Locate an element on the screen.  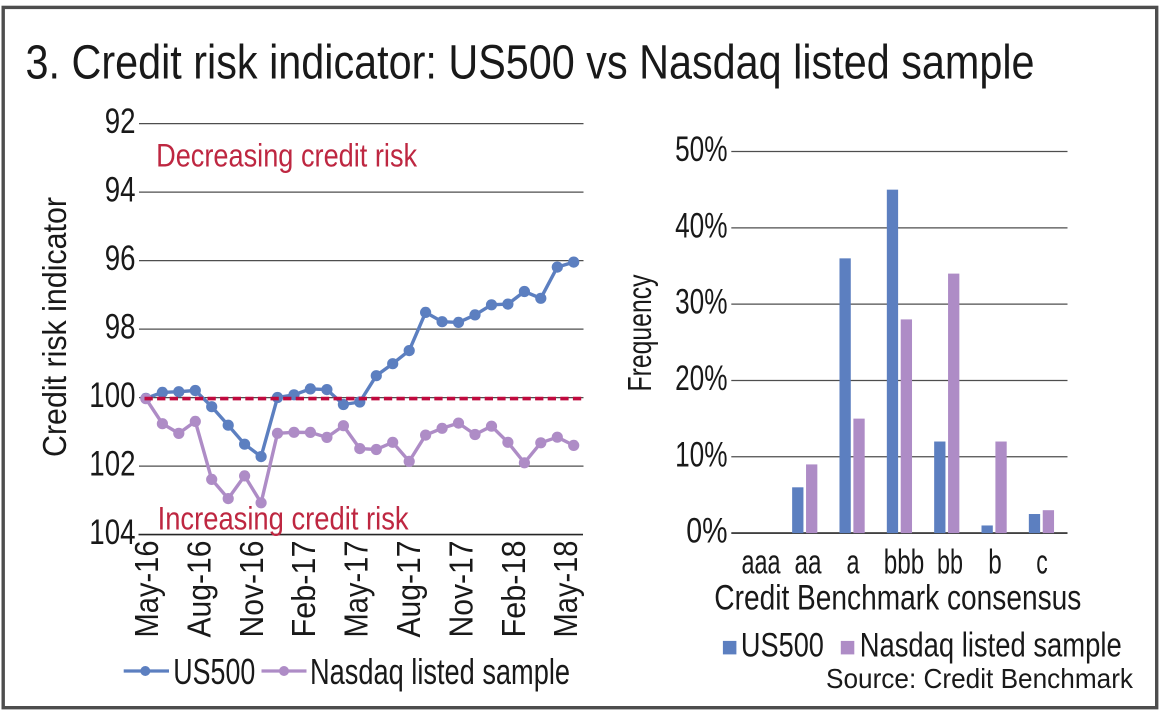
svg-text: Nov-16 is located at coordinates (251, 589).